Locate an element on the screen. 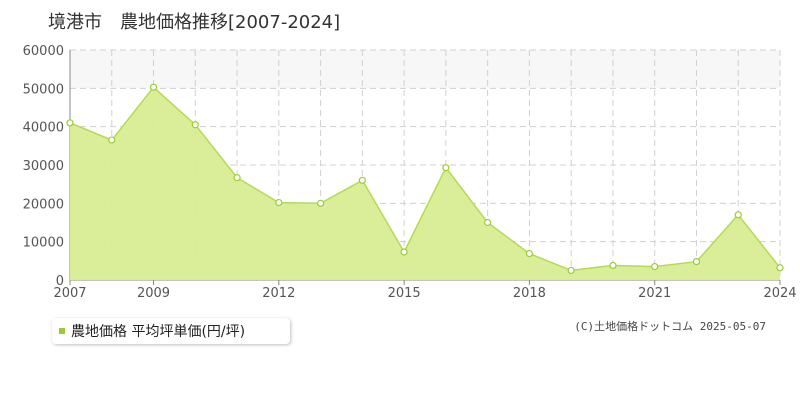  y-axis: 0 10000 20000 30000 40000 50000 60000 is located at coordinates (47, 166).